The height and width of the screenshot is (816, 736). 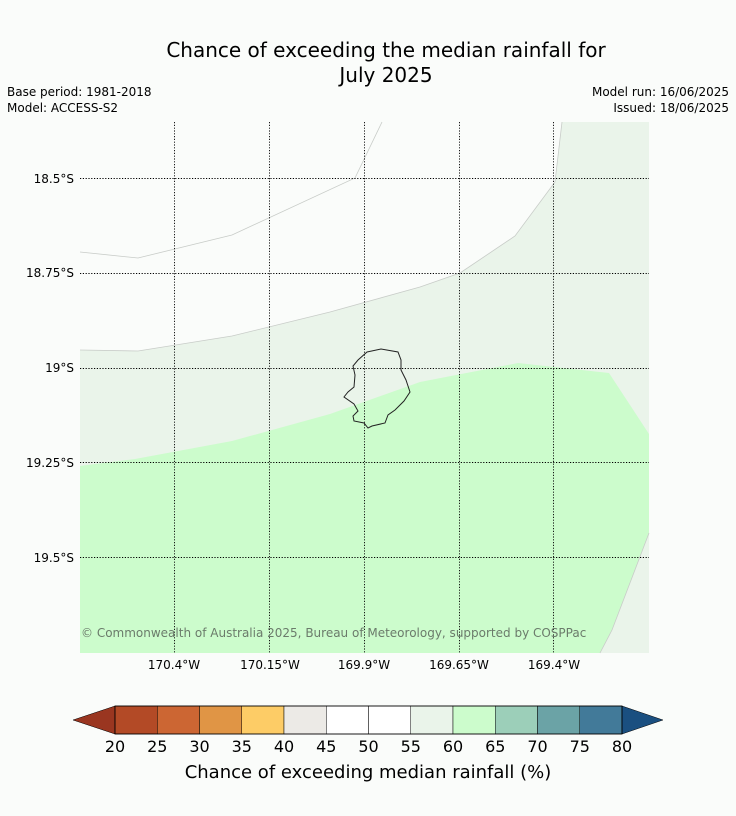 I want to click on lat-label-19: 19°S, so click(x=59, y=368).